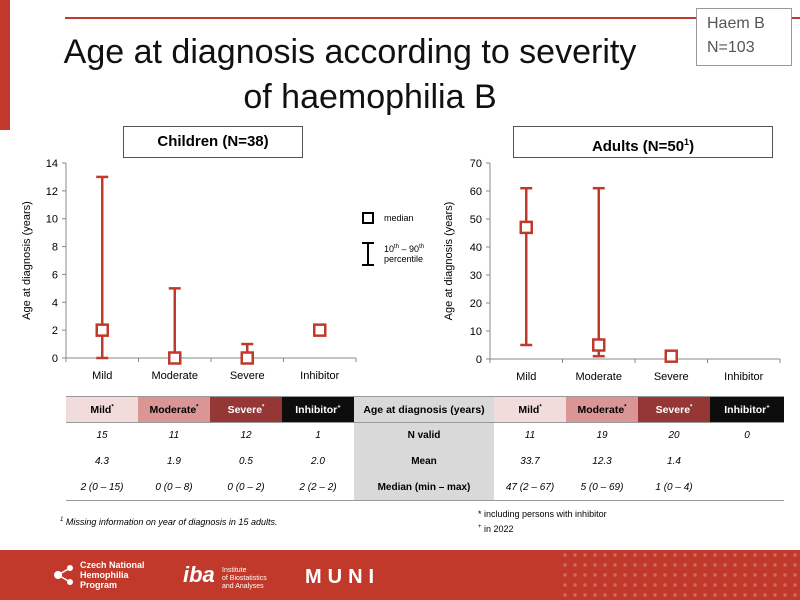 The width and height of the screenshot is (800, 600). What do you see at coordinates (687, 142) in the screenshot?
I see `adults-title-sup: 1` at bounding box center [687, 142].